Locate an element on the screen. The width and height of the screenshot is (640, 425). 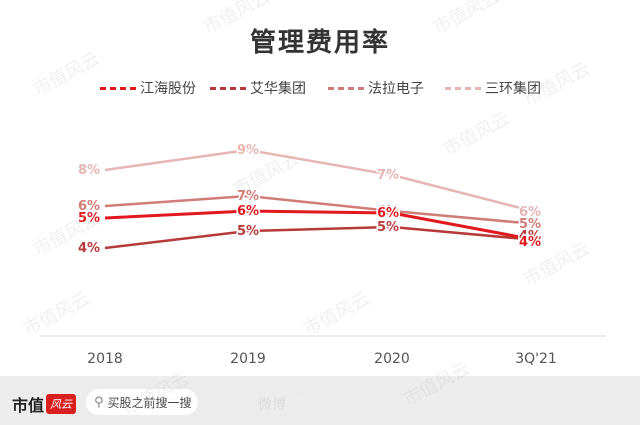
legend-label: 法拉电子 is located at coordinates (396, 89).